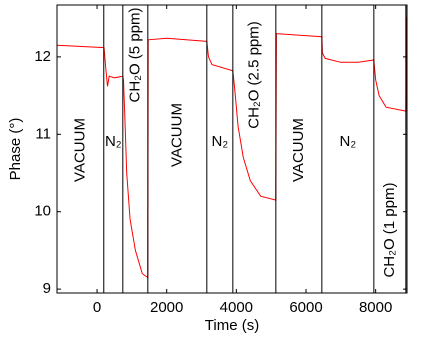  What do you see at coordinates (42, 211) in the screenshot?
I see `y-tick-label: 10` at bounding box center [42, 211].